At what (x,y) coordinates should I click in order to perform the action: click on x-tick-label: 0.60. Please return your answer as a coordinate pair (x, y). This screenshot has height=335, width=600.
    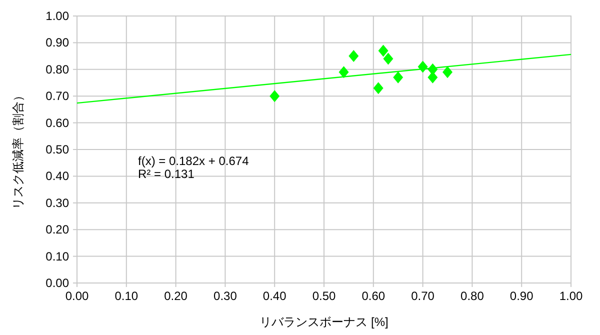
    Looking at the image, I should click on (374, 296).